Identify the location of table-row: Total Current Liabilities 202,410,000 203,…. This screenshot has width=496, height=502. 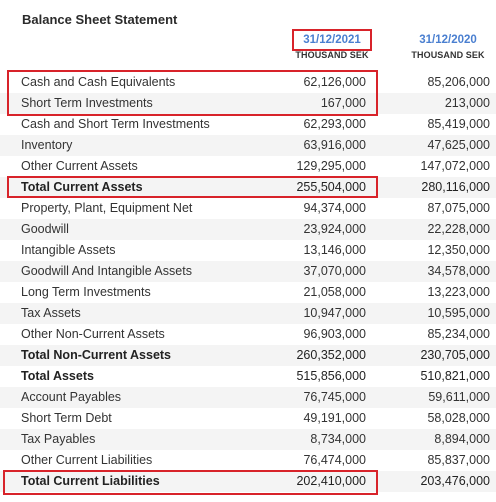
(248, 481).